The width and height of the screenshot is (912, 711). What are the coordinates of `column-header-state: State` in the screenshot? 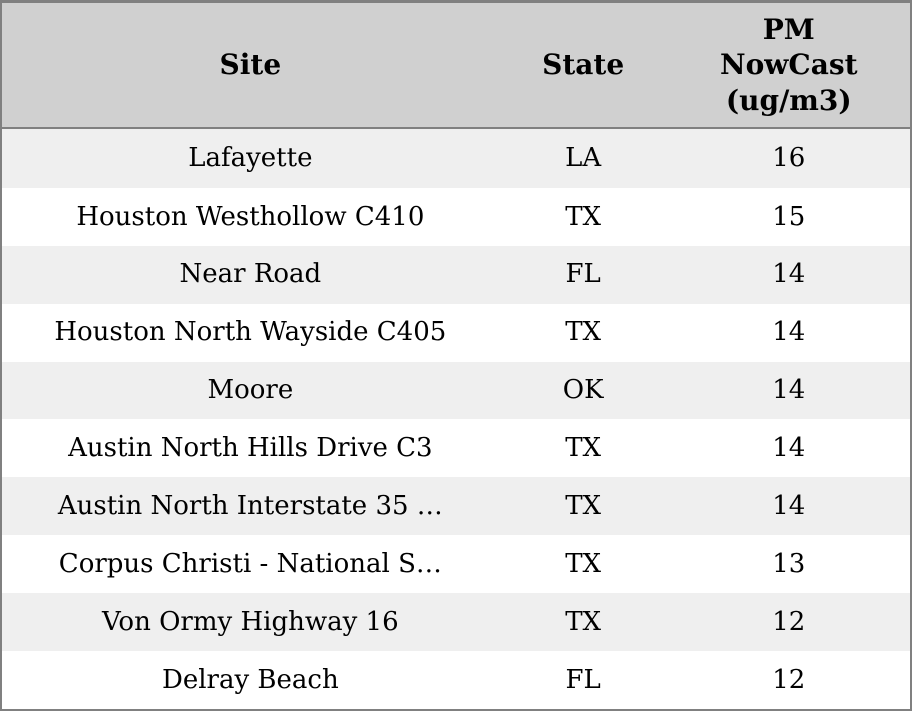 It's located at (583, 66).